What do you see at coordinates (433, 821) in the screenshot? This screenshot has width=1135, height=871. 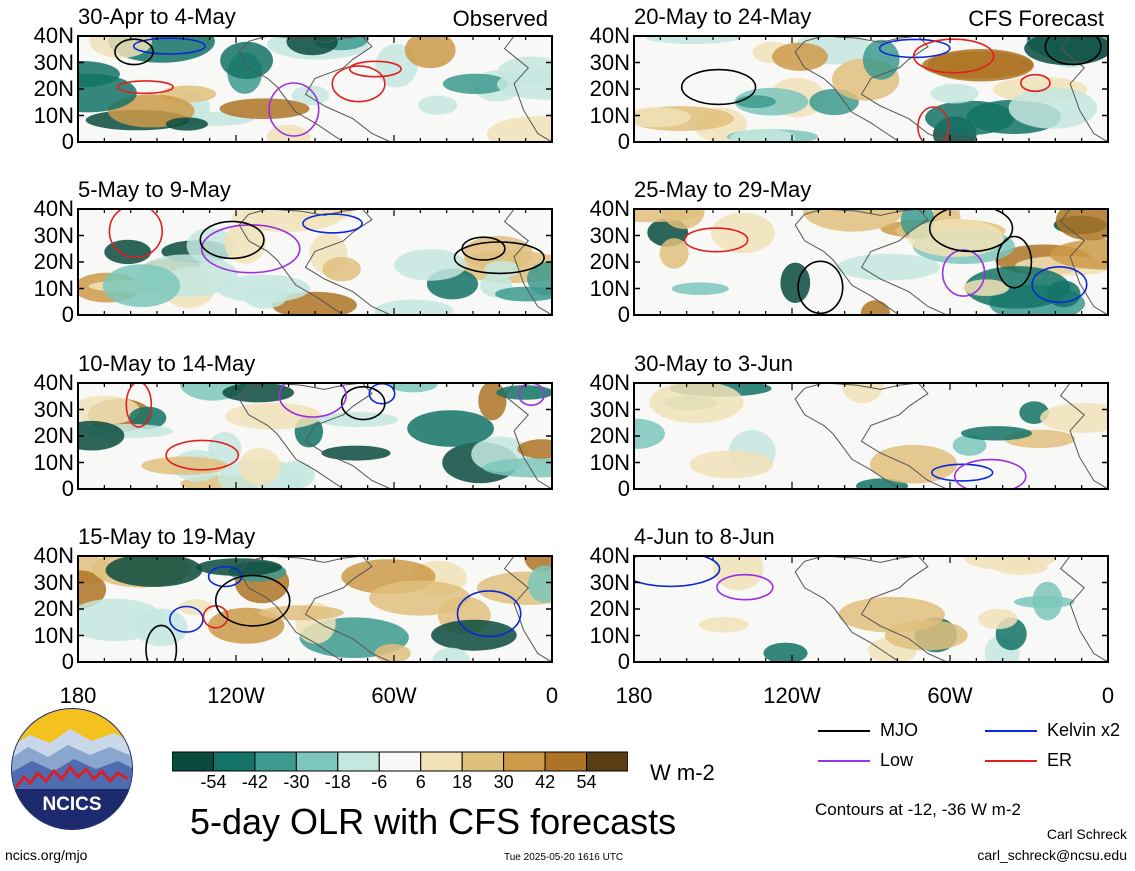 I see `figure-title: 5-day OLR with CFS forecasts` at bounding box center [433, 821].